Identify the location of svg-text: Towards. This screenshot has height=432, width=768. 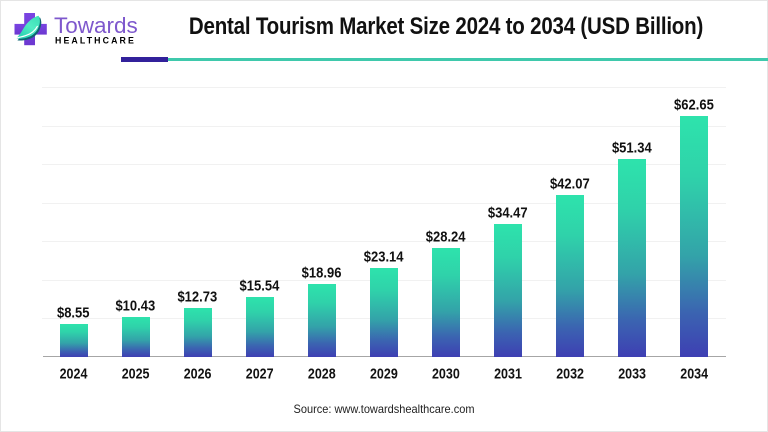
(96, 25).